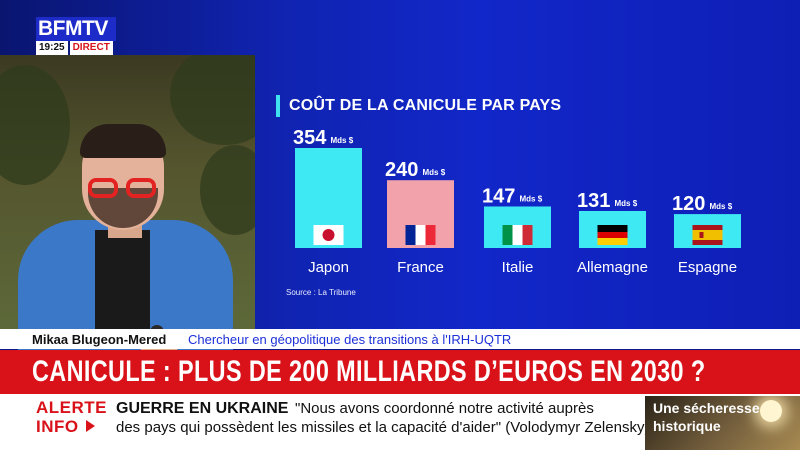 This screenshot has height=450, width=800. Describe the element at coordinates (76, 29) in the screenshot. I see `logo-text: BFMTV` at that location.